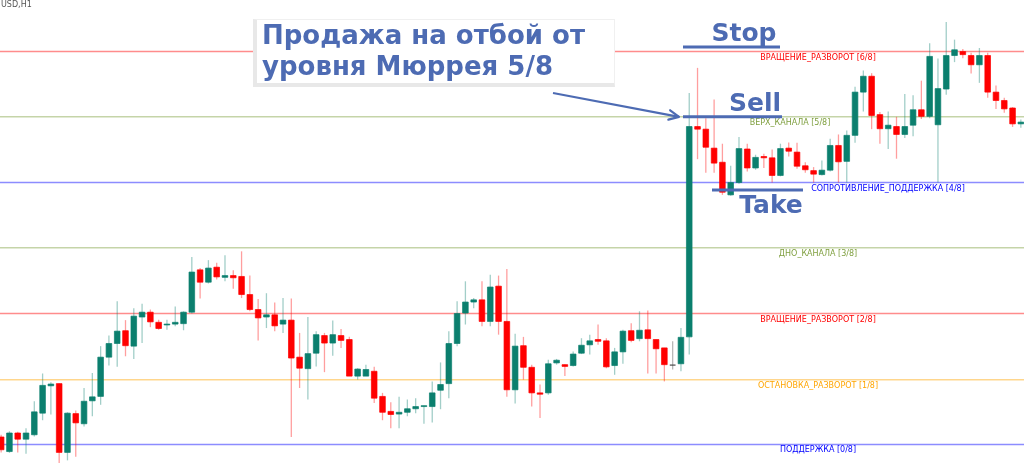  I want to click on ref-line-label: ВРАЩЕНИЕ_РАЗВОРОТ [2/8], so click(818, 319).